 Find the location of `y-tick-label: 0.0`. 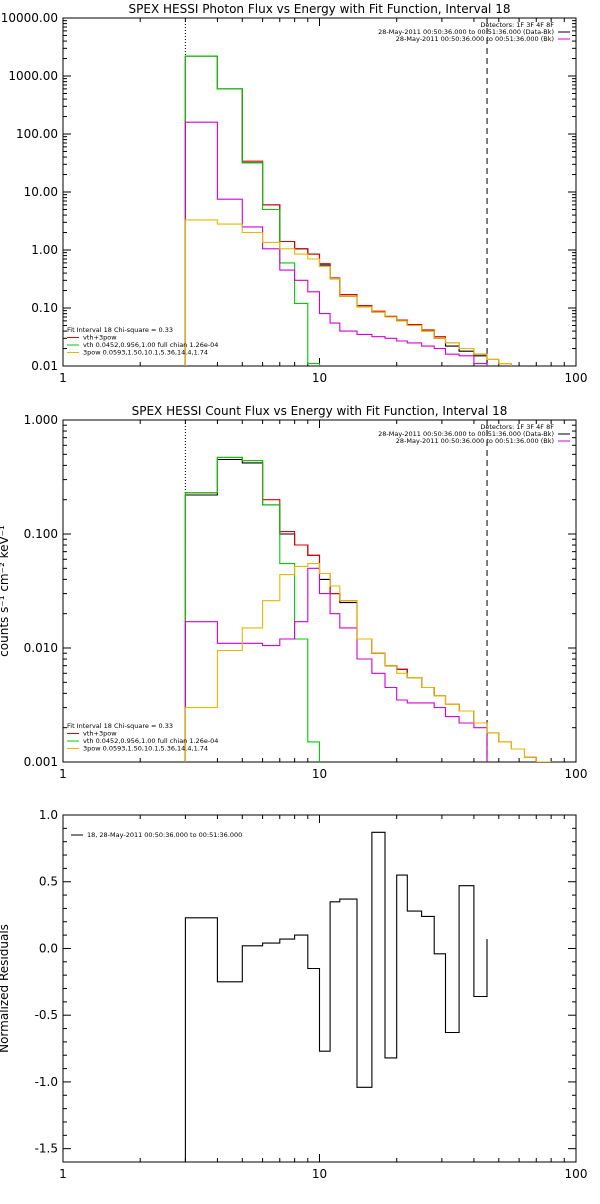

y-tick-label: 0.0 is located at coordinates (48, 948).